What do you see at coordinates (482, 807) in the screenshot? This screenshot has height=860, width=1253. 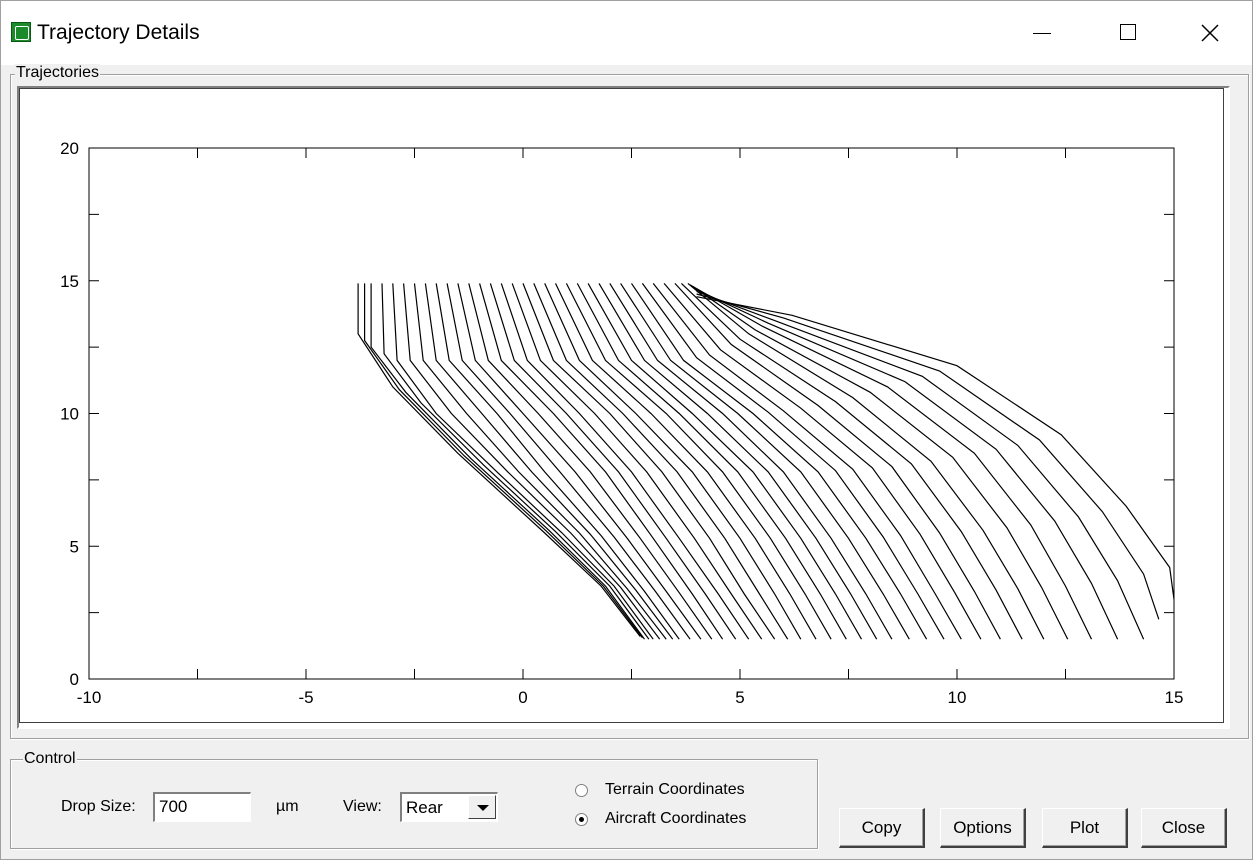 I see `chevron-down-icon` at bounding box center [482, 807].